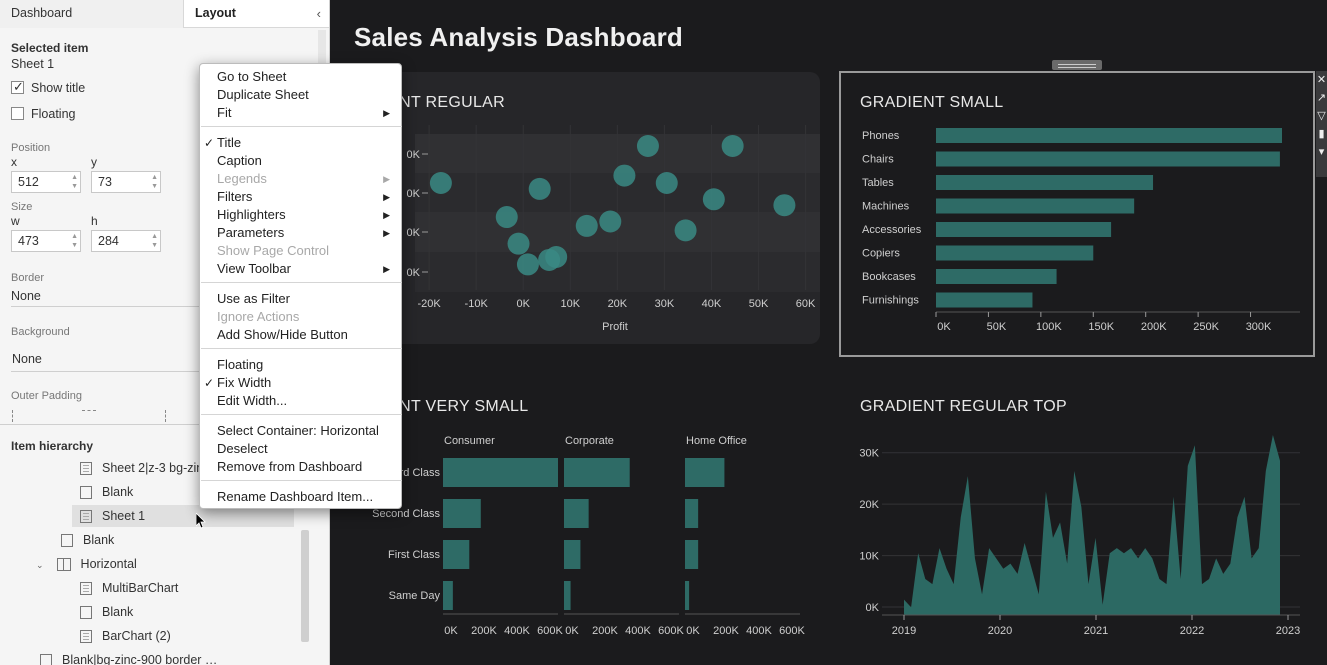 The height and width of the screenshot is (665, 1327). I want to click on menu-item-title: ✓ Title, so click(300, 143).